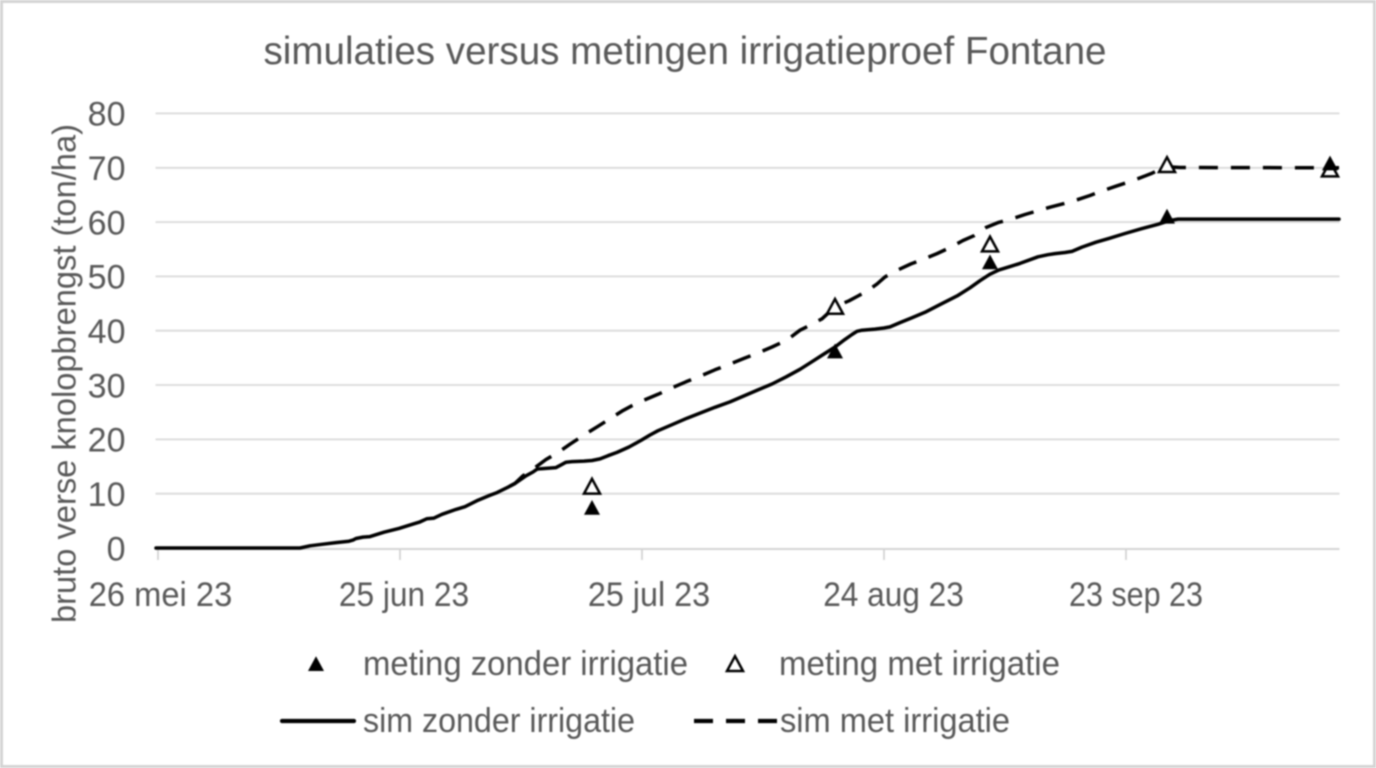  I want to click on svg-text: meting met irrigatie, so click(919, 664).